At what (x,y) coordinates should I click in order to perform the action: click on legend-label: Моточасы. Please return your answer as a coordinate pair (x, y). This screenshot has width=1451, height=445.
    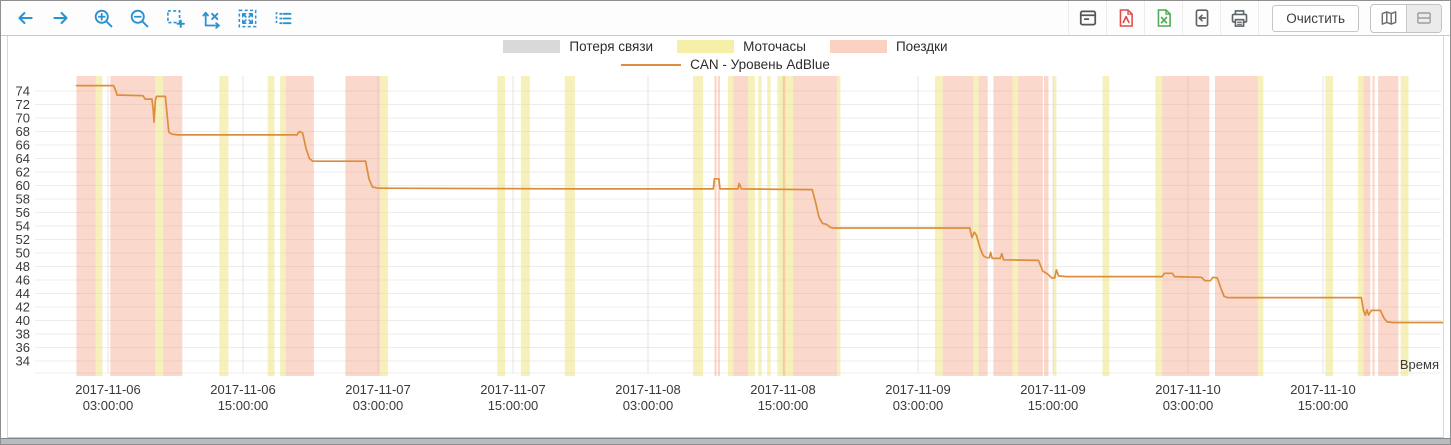
    Looking at the image, I should click on (774, 46).